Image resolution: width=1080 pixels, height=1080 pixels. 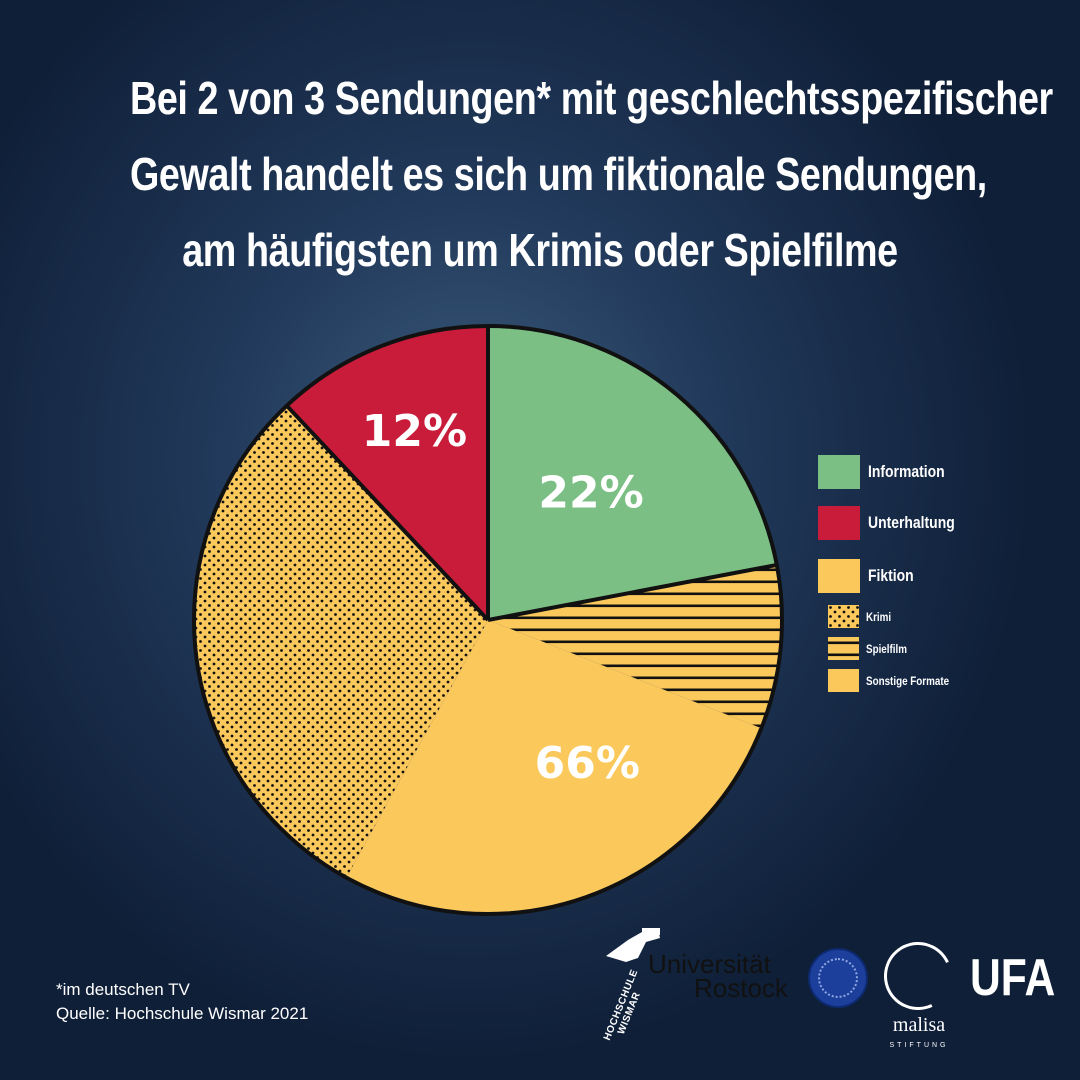 What do you see at coordinates (1013, 978) in the screenshot?
I see `ufa-logo: UFA` at bounding box center [1013, 978].